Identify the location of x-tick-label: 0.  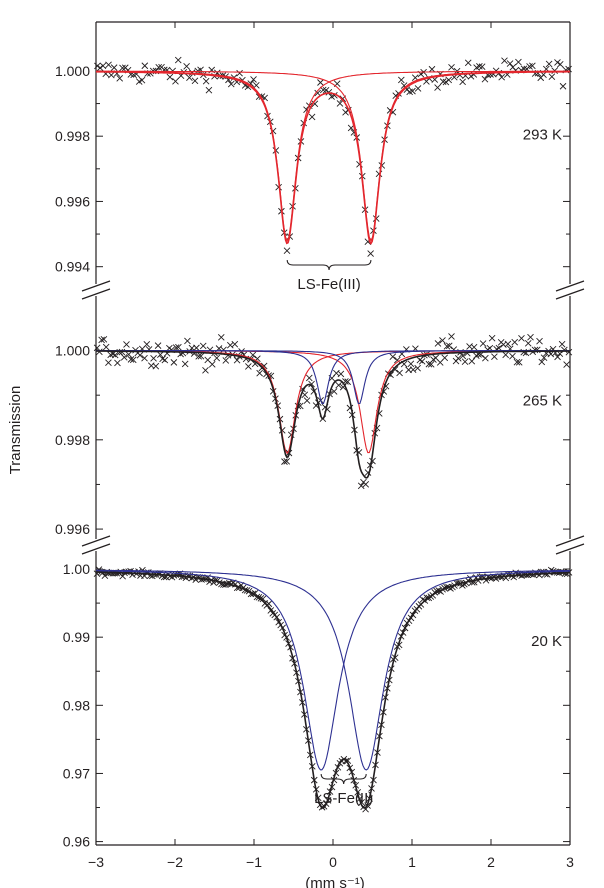
(333, 862).